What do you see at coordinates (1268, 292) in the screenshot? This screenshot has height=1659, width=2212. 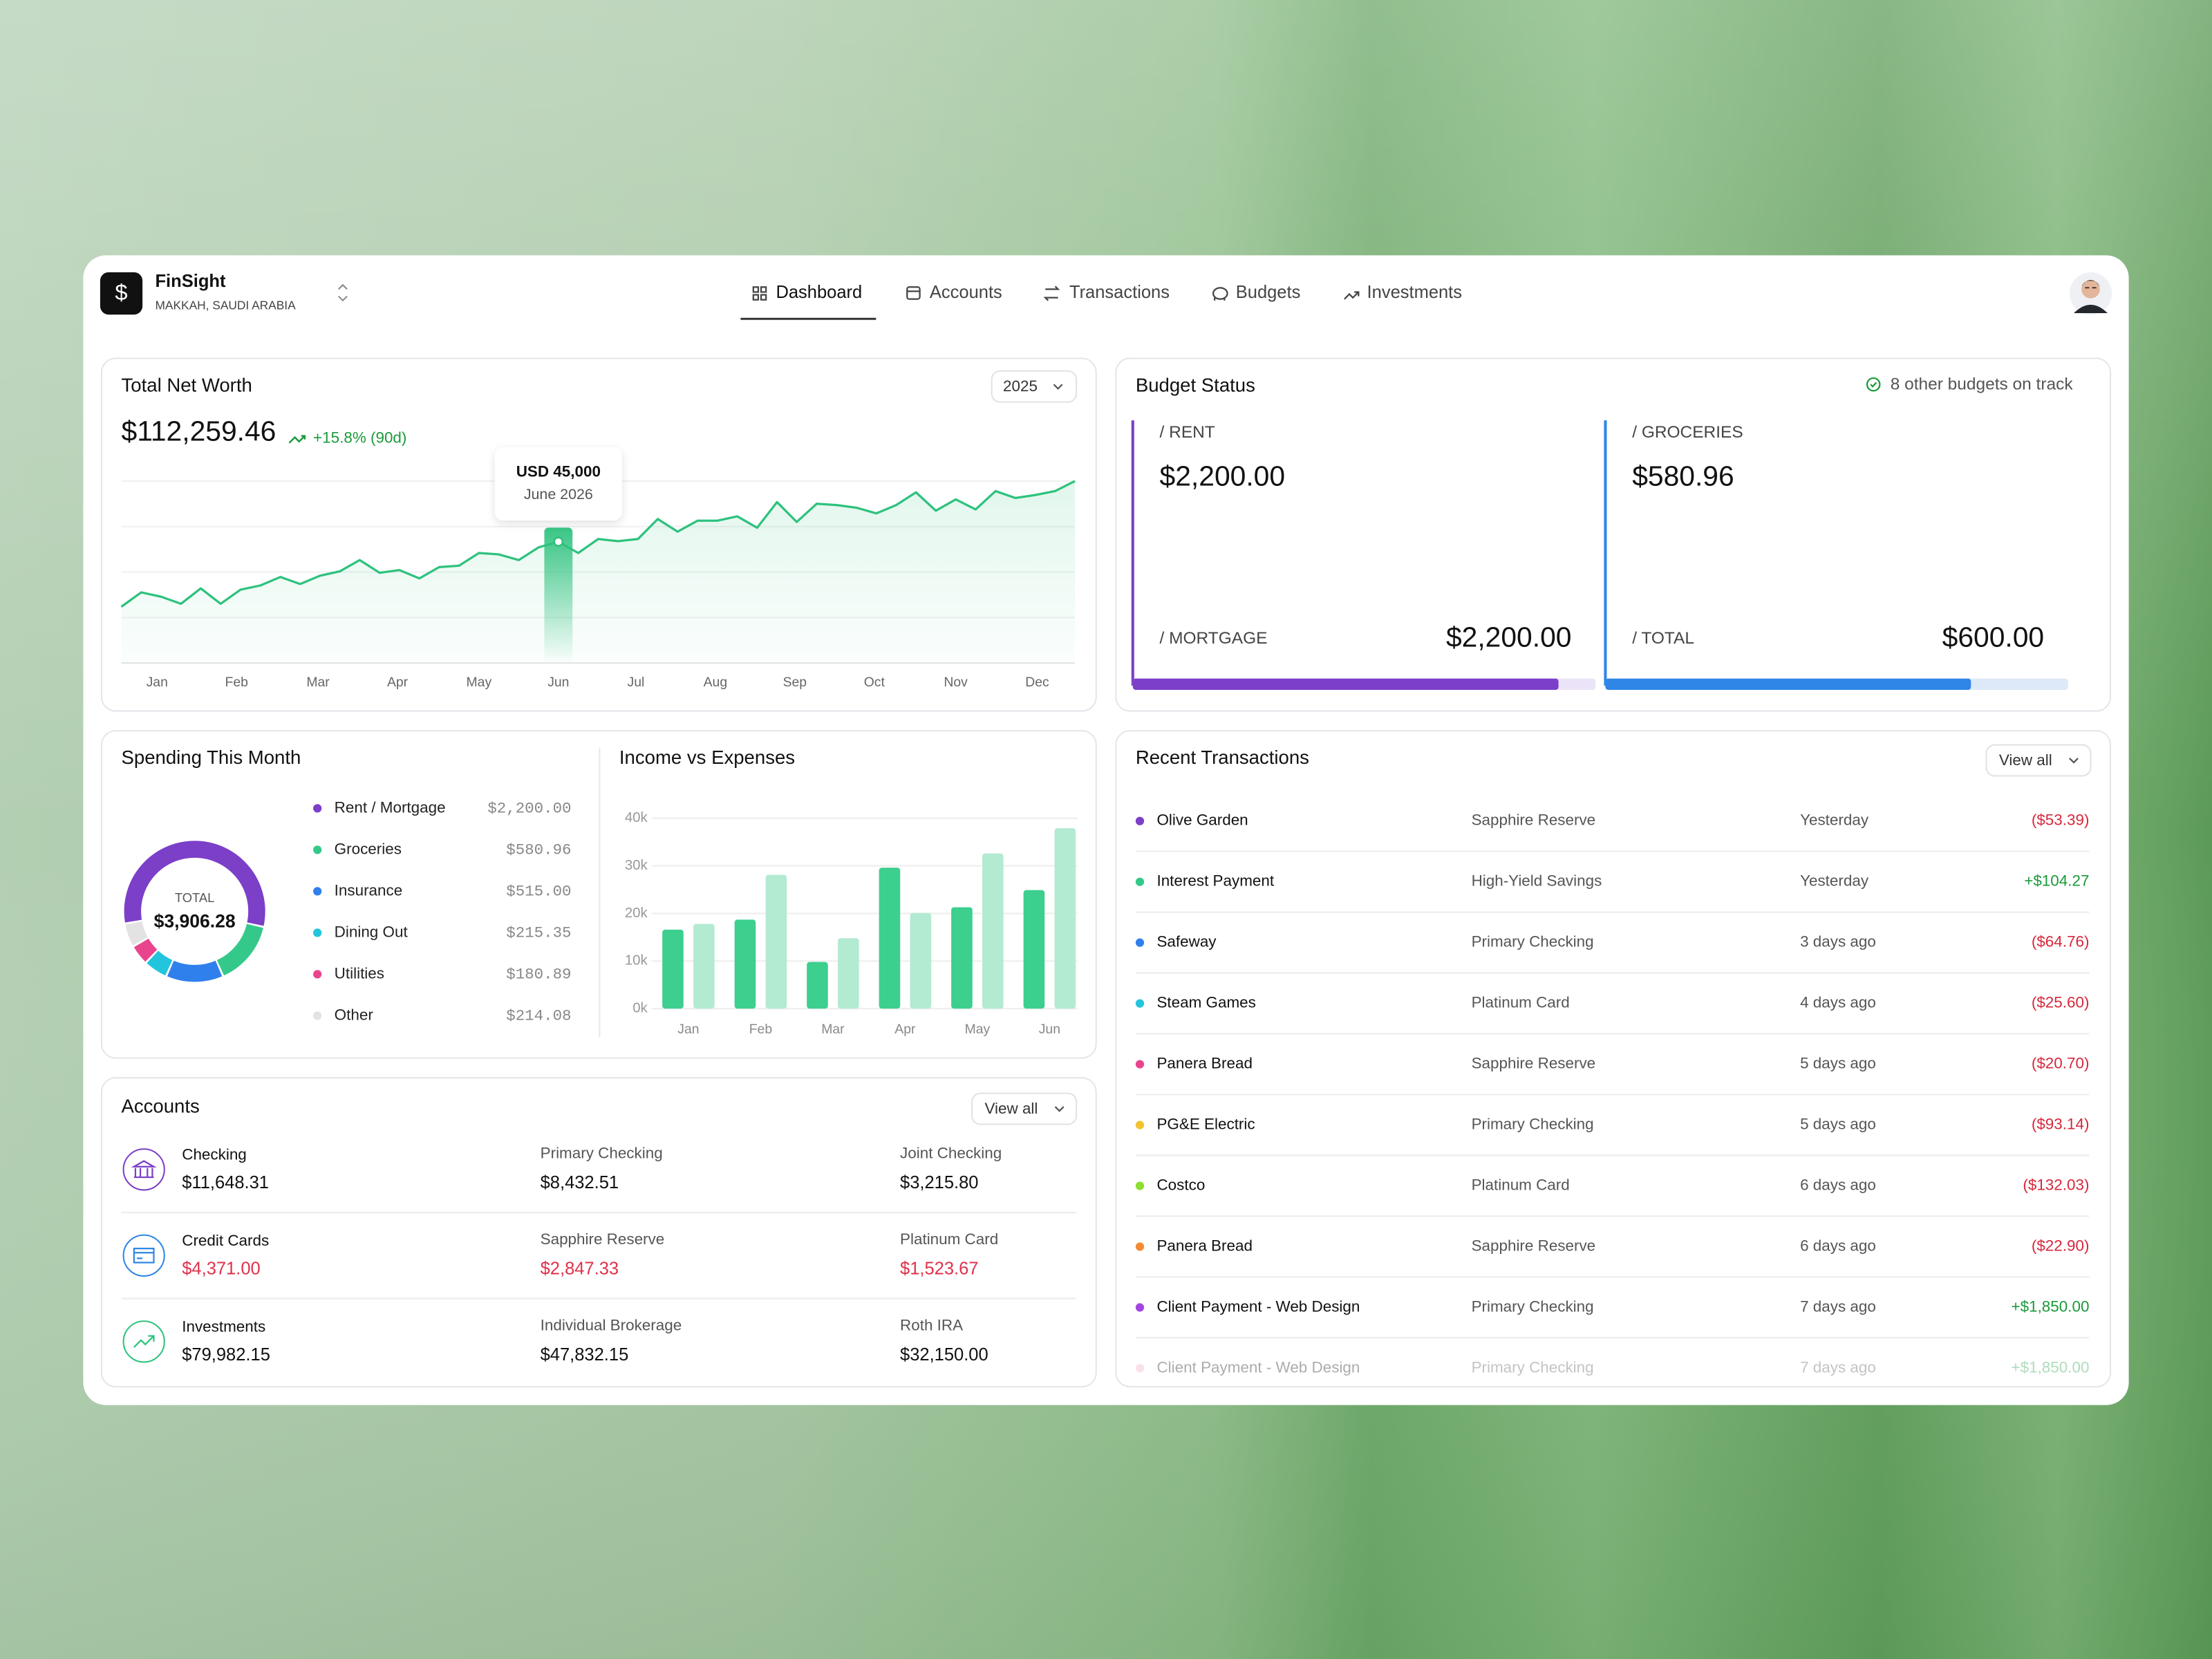 I see `nav-item: Budgets` at bounding box center [1268, 292].